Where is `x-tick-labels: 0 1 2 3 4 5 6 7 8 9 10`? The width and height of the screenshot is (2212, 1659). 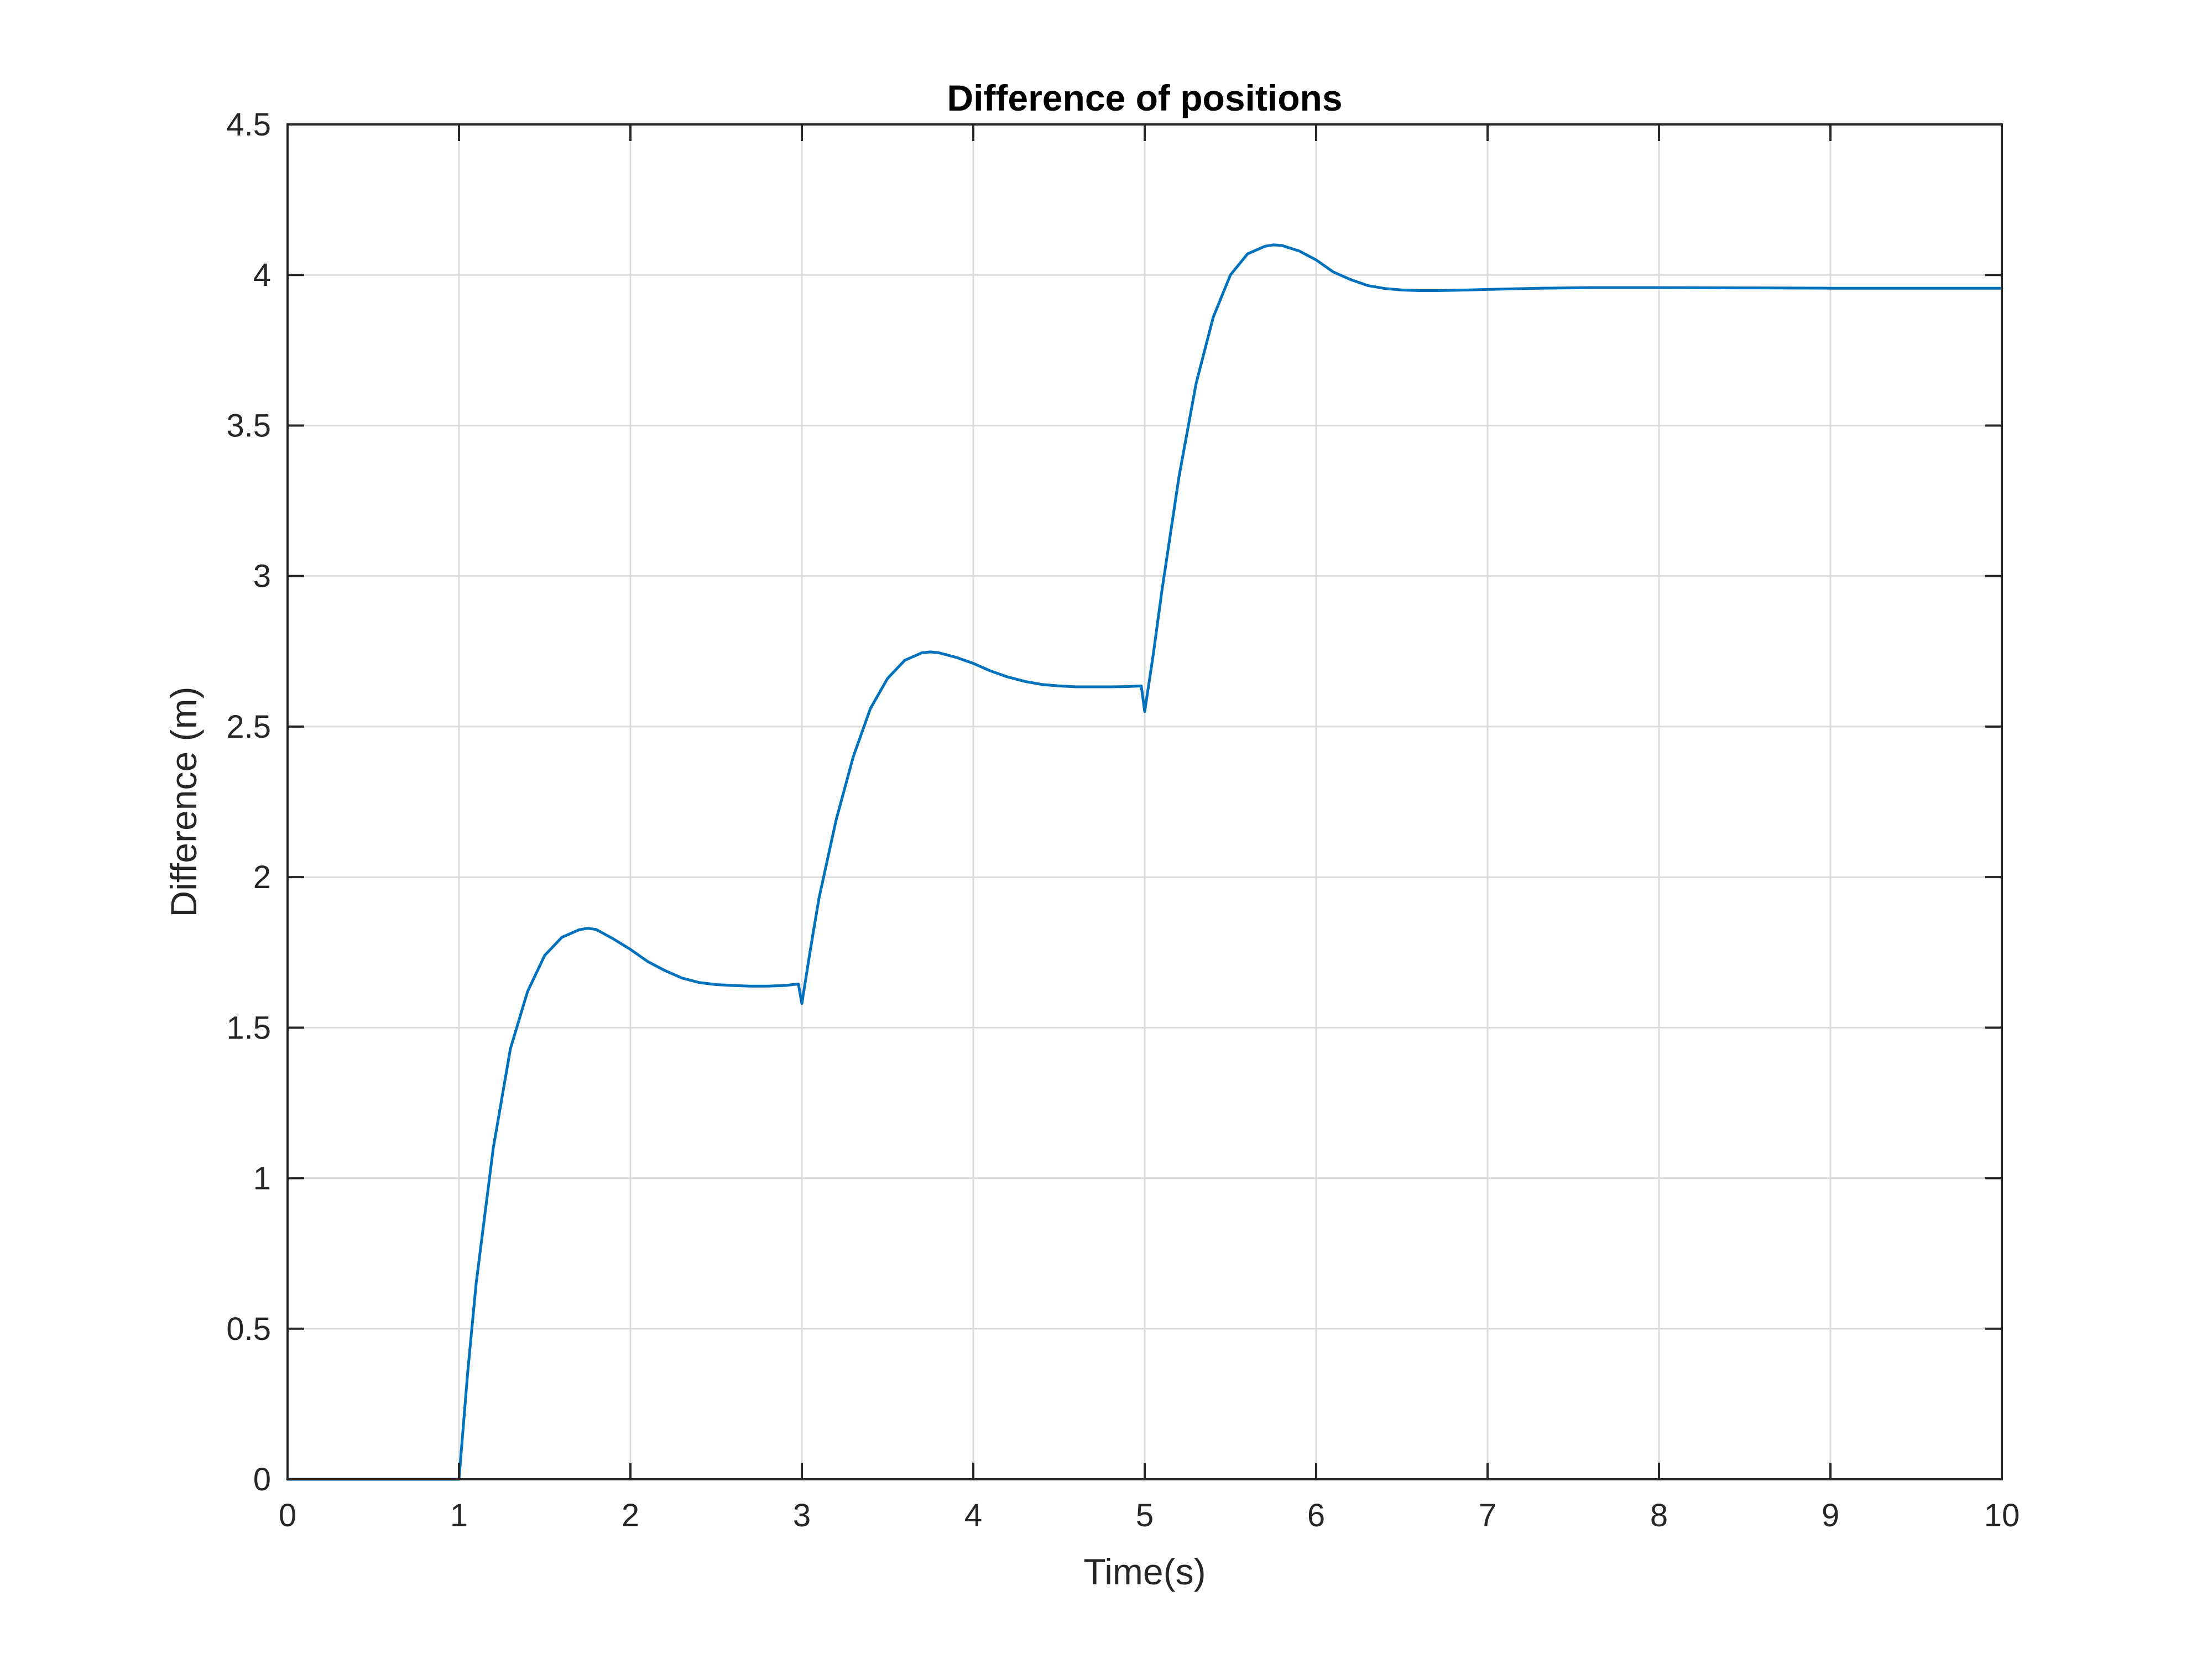
x-tick-labels: 0 1 2 3 4 5 6 7 8 9 10 is located at coordinates (1150, 1516).